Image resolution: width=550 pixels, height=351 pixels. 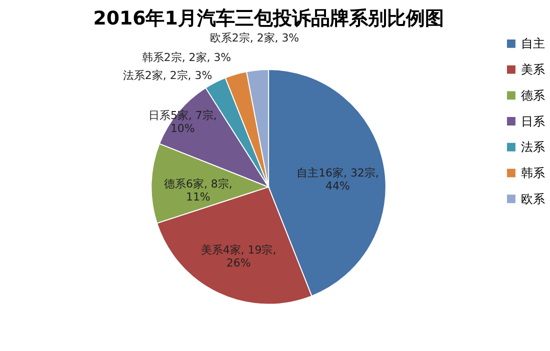 I want to click on legend-label: 韩系, so click(x=533, y=173).